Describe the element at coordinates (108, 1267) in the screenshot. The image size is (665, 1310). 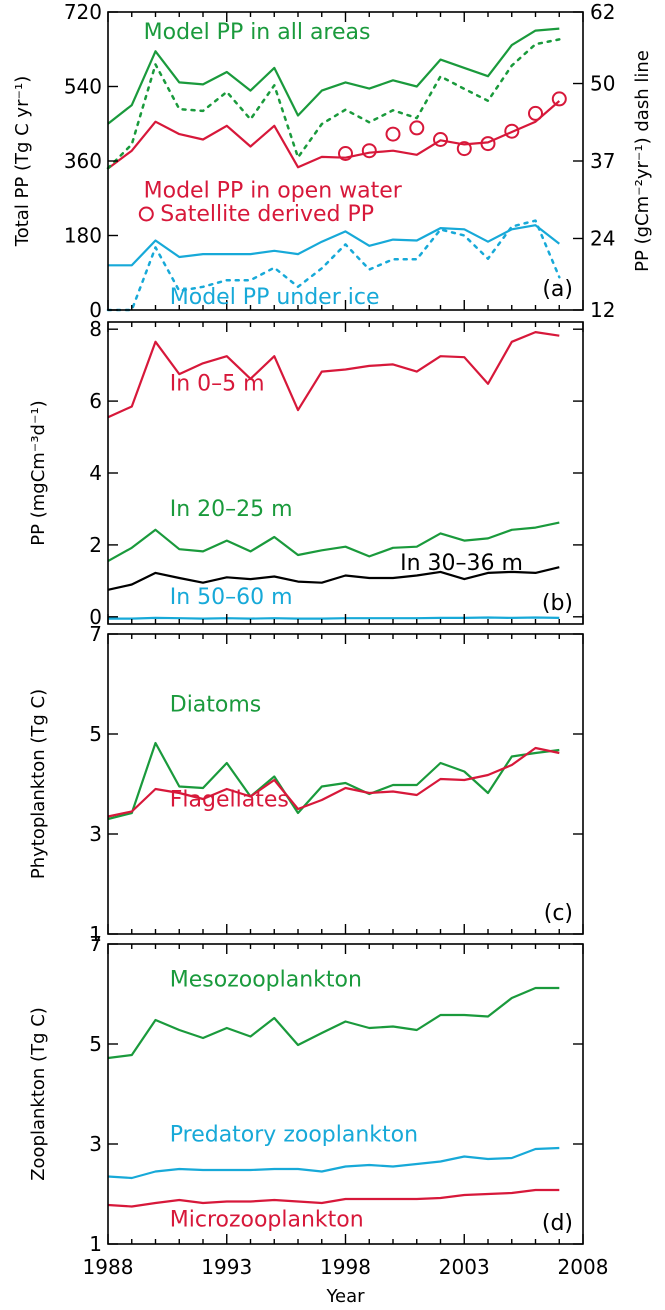
I see `x-tick-label: 1988` at that location.